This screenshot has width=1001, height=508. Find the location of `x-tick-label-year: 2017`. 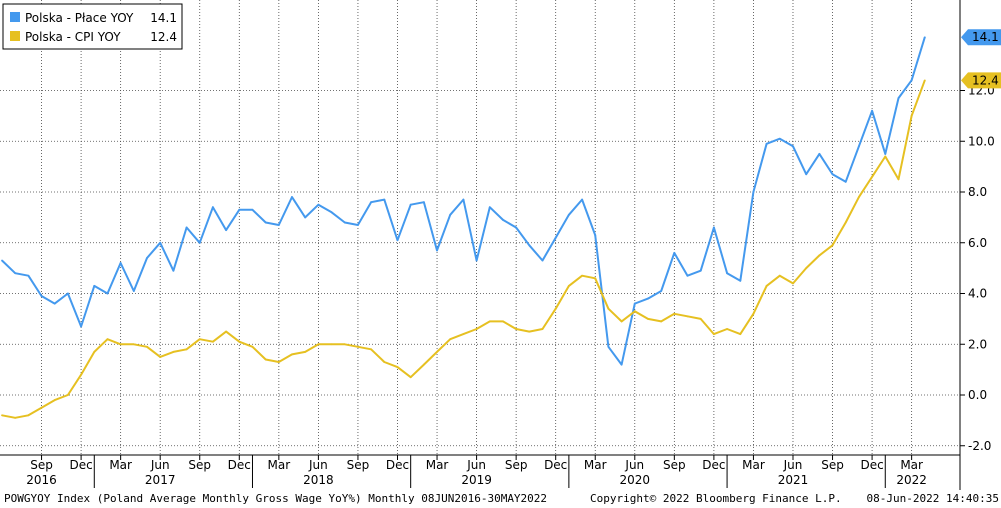

x-tick-label-year: 2017 is located at coordinates (160, 480).